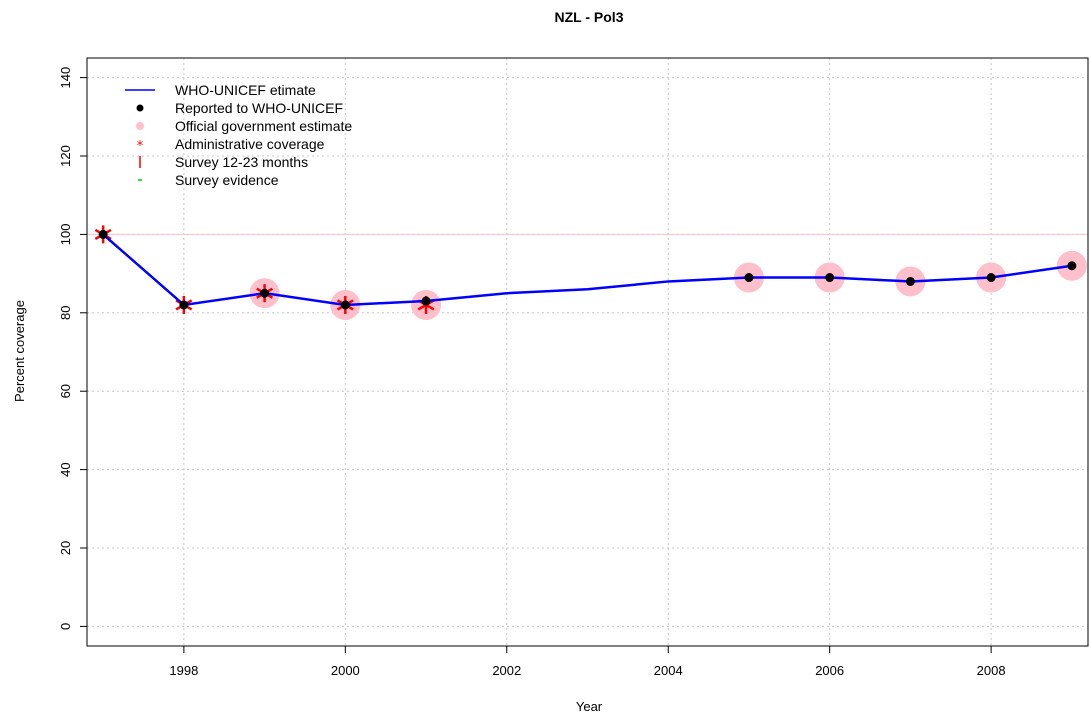 Image resolution: width=1090 pixels, height=719 pixels. Describe the element at coordinates (345, 670) in the screenshot. I see `x-tick-label: 2000` at that location.